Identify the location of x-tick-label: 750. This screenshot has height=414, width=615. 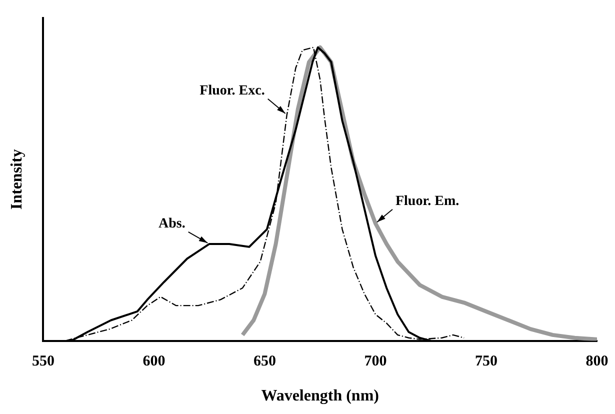
(486, 362).